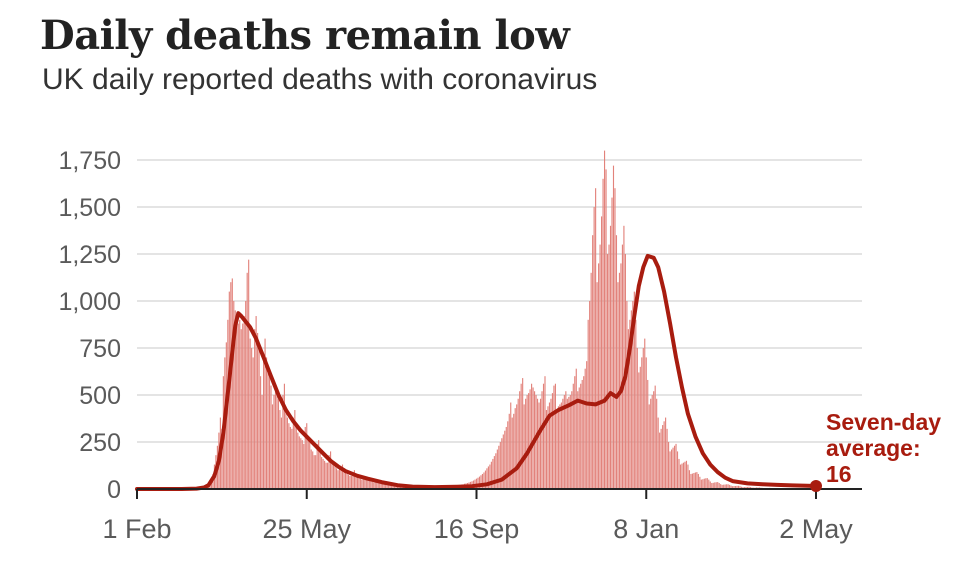 The height and width of the screenshot is (565, 971). Describe the element at coordinates (89, 161) in the screenshot. I see `y-tick-label: 1,750` at that location.